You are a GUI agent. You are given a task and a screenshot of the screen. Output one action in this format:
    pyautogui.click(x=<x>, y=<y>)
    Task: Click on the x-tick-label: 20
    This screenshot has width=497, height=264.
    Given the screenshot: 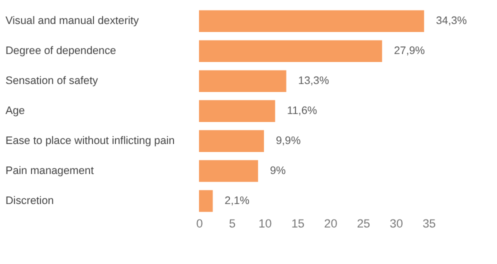 What is the action you would take?
    pyautogui.click(x=331, y=223)
    